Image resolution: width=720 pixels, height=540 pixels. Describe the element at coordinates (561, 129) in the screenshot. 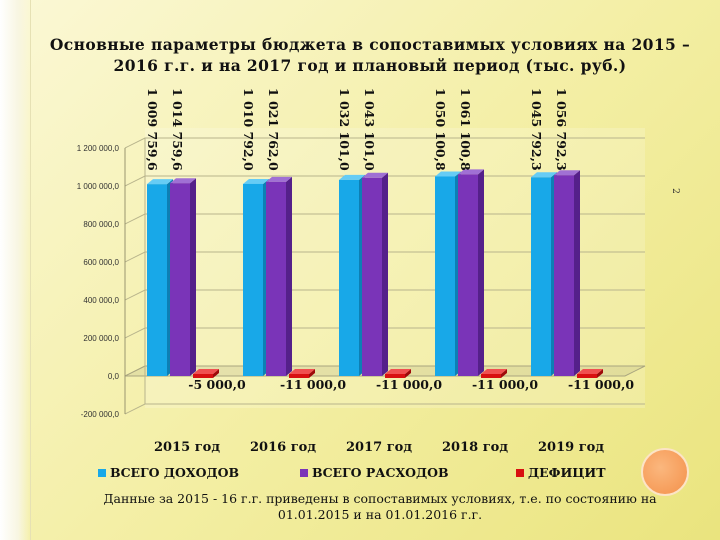

I see `data-label-expense: 1 056 792,3` at that location.